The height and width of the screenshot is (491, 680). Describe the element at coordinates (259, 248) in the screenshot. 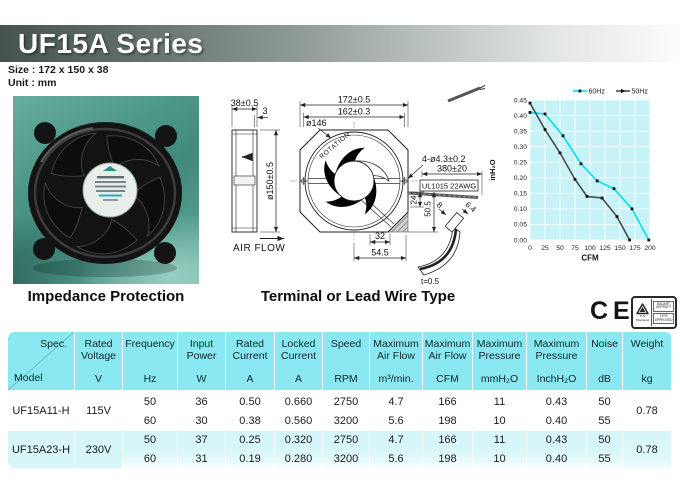

I see `airflow-label: AIR FLOW` at that location.